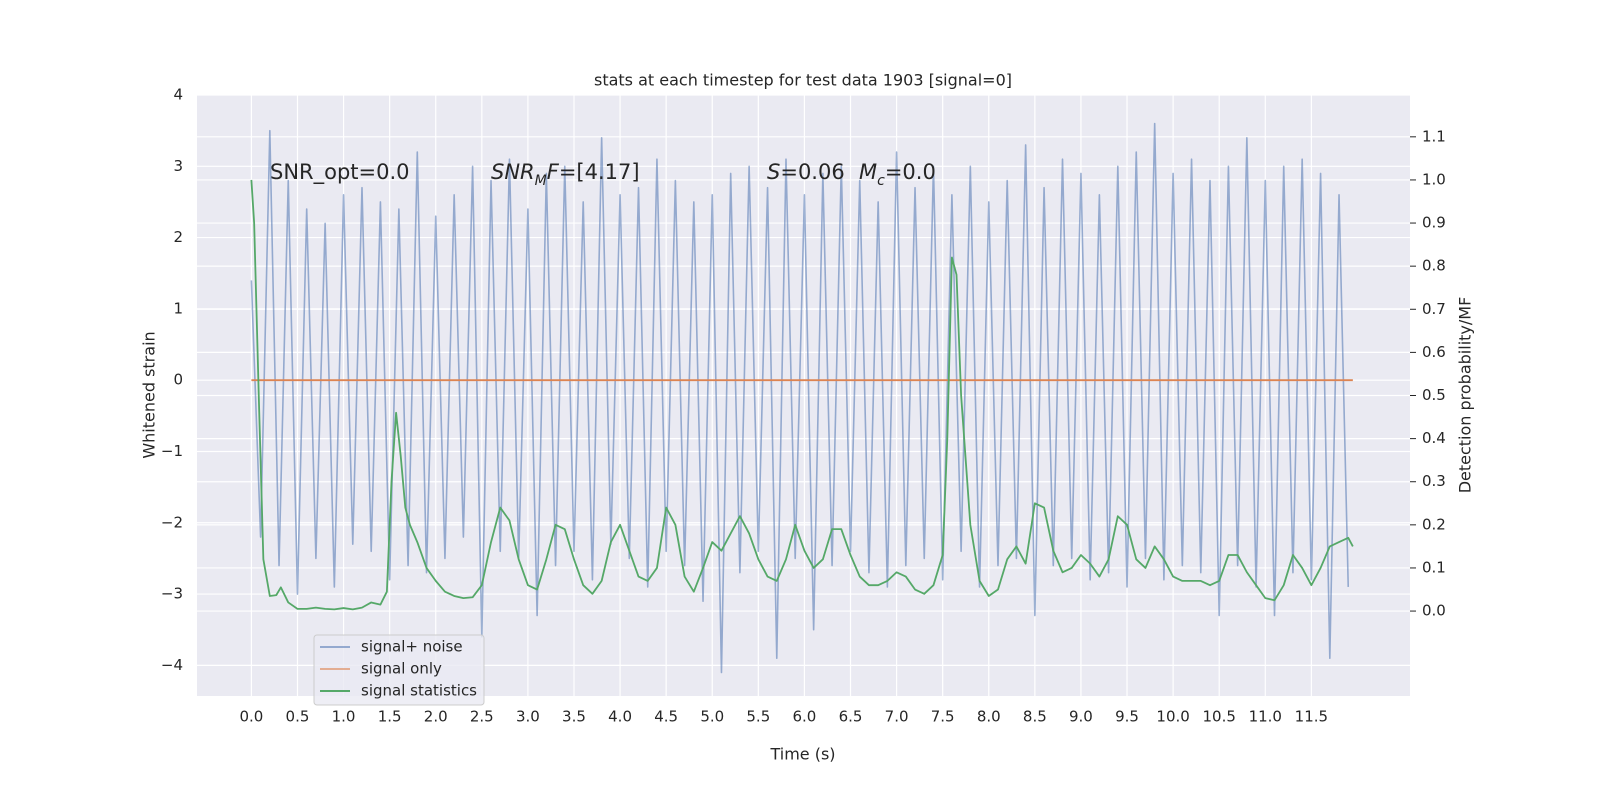 This screenshot has height=800, width=1600. What do you see at coordinates (1434, 438) in the screenshot?
I see `y2-tick-label: 0.4` at bounding box center [1434, 438].